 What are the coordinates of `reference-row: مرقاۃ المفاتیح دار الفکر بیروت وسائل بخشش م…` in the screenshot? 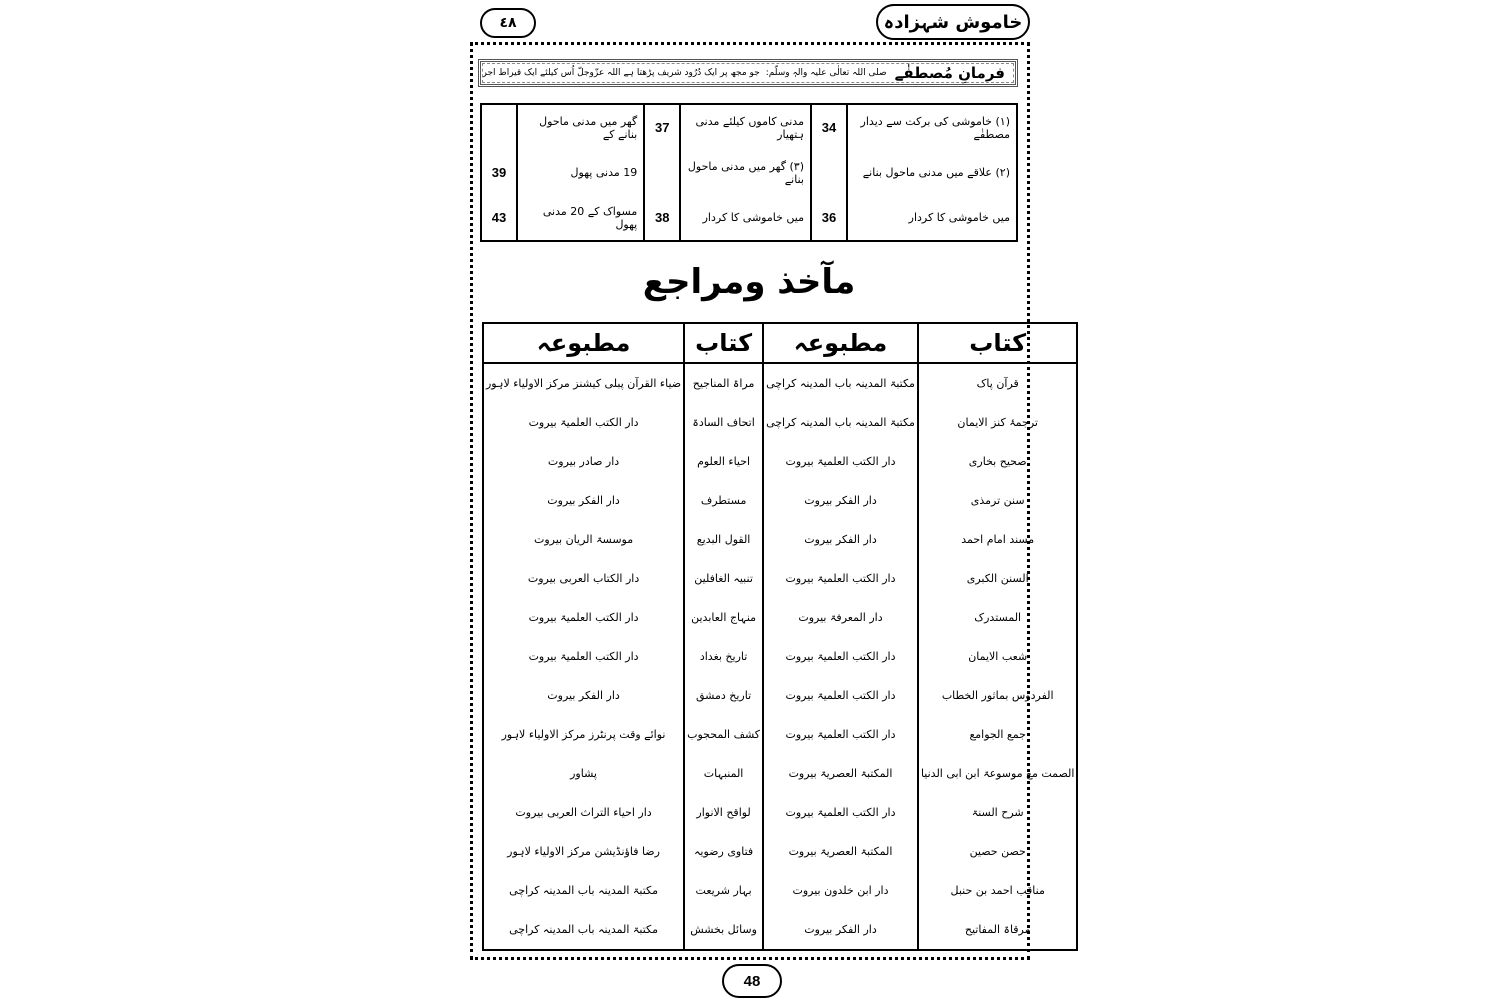 It's located at (780, 930).